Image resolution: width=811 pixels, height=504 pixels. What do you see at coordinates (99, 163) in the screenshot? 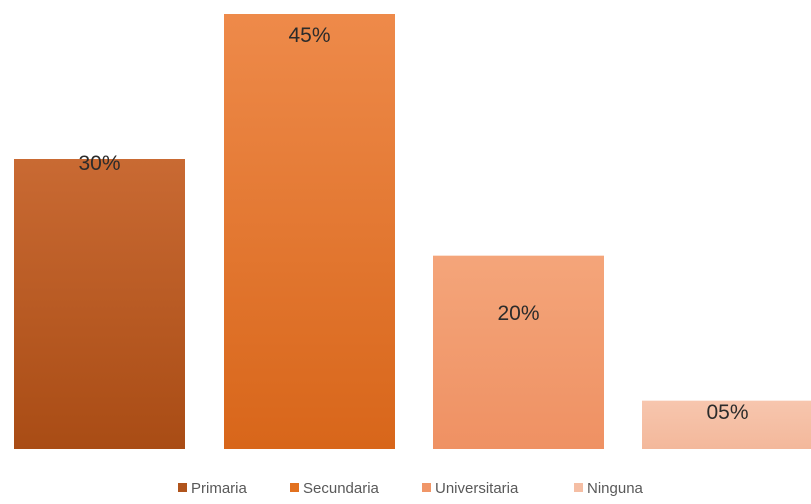
I see `data-label-primaria: 30%` at bounding box center [99, 163].